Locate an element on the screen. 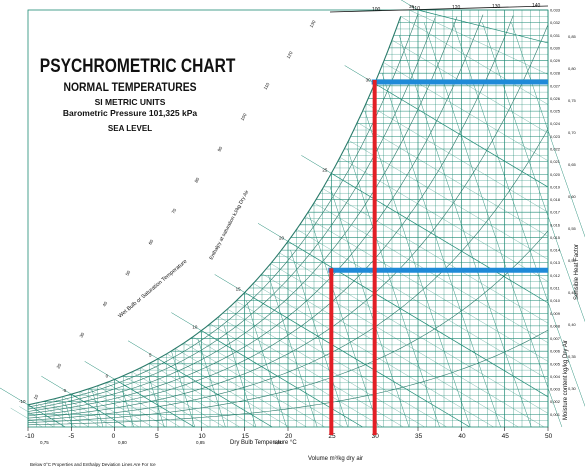 Image resolution: width=585 pixels, height=473 pixels. top-enthalpy-tick: 130 is located at coordinates (496, 7).